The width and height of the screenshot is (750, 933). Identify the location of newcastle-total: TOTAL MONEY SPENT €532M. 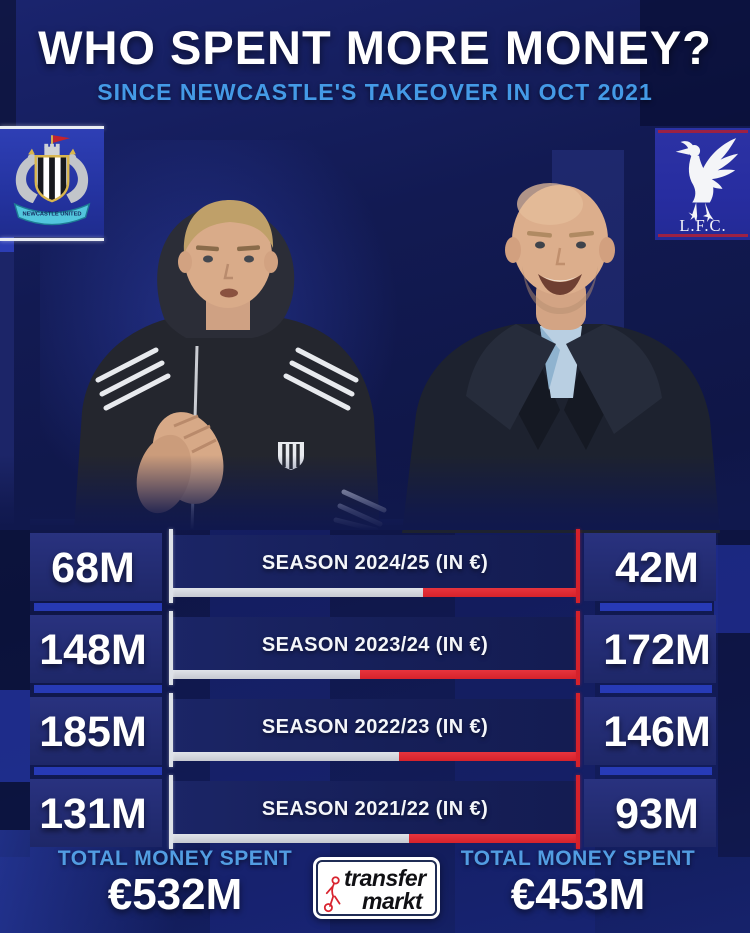
(175, 882).